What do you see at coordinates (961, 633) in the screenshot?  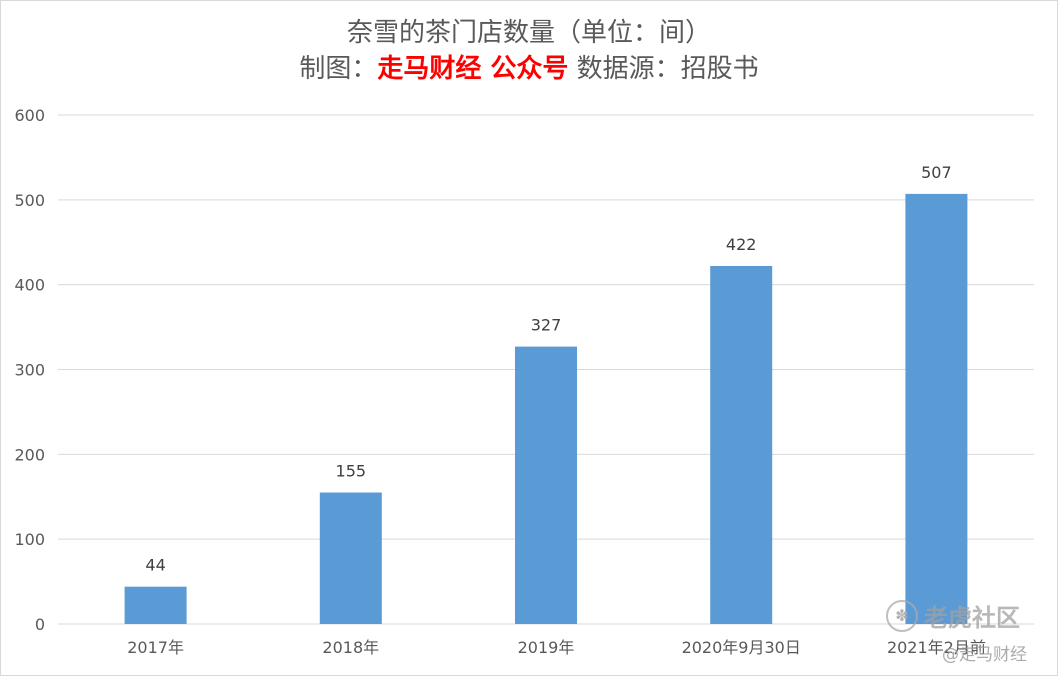 I see `watermark: ✽ 老虎社区 @走马财经` at bounding box center [961, 633].